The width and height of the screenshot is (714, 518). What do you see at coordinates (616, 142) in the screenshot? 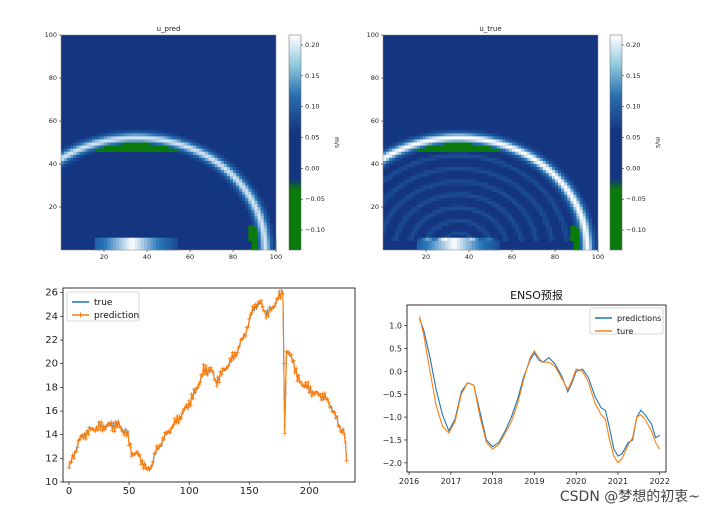
I see `colorbar-bar` at bounding box center [616, 142].